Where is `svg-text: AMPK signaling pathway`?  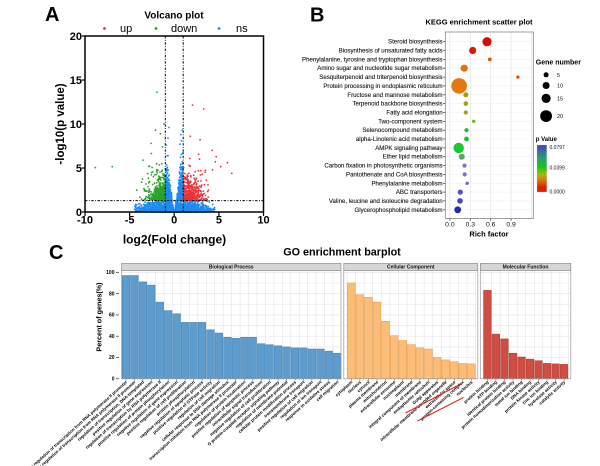
svg-text: AMPK signaling pathway is located at coordinates (409, 148).